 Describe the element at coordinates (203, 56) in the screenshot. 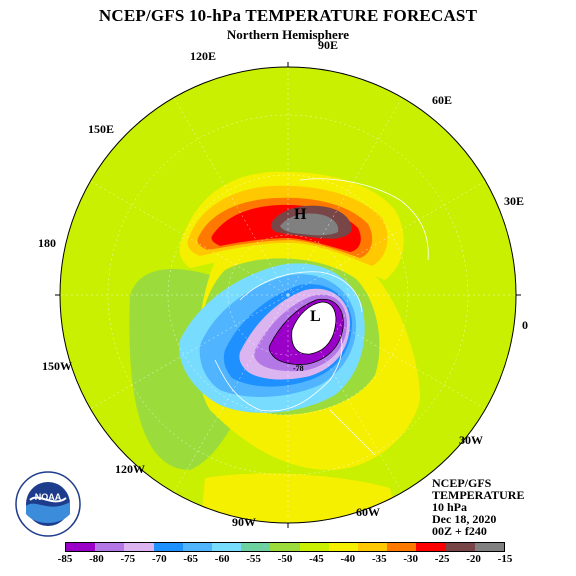

I see `lon-label-120e: 120E` at that location.